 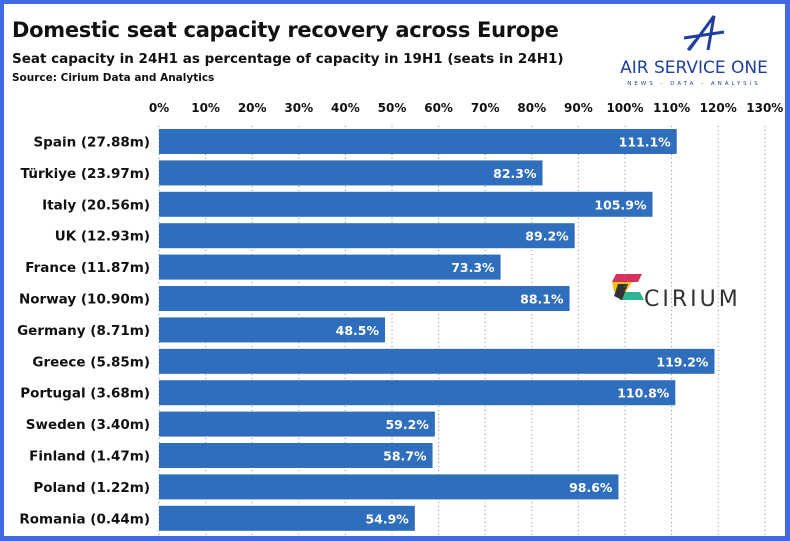 What do you see at coordinates (542, 299) in the screenshot?
I see `data-label: 88.1%` at bounding box center [542, 299].